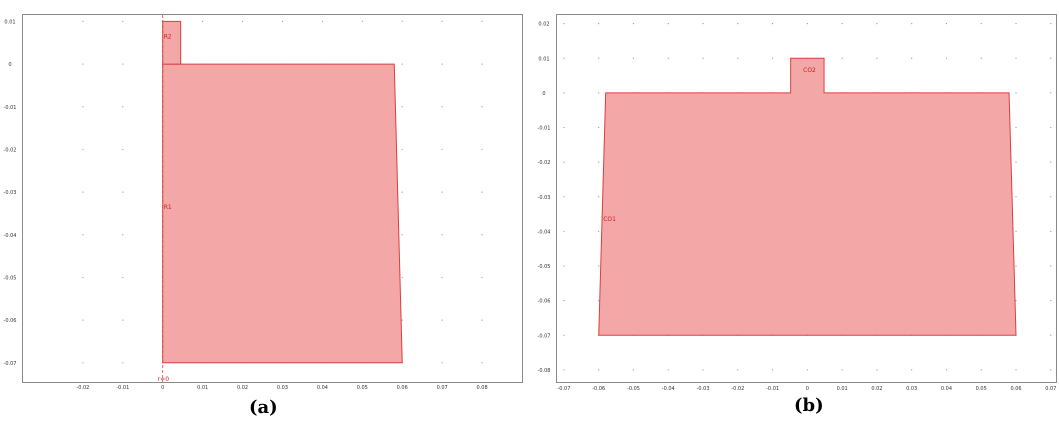  I want to click on x-tick-label: 0.04, so click(946, 389).